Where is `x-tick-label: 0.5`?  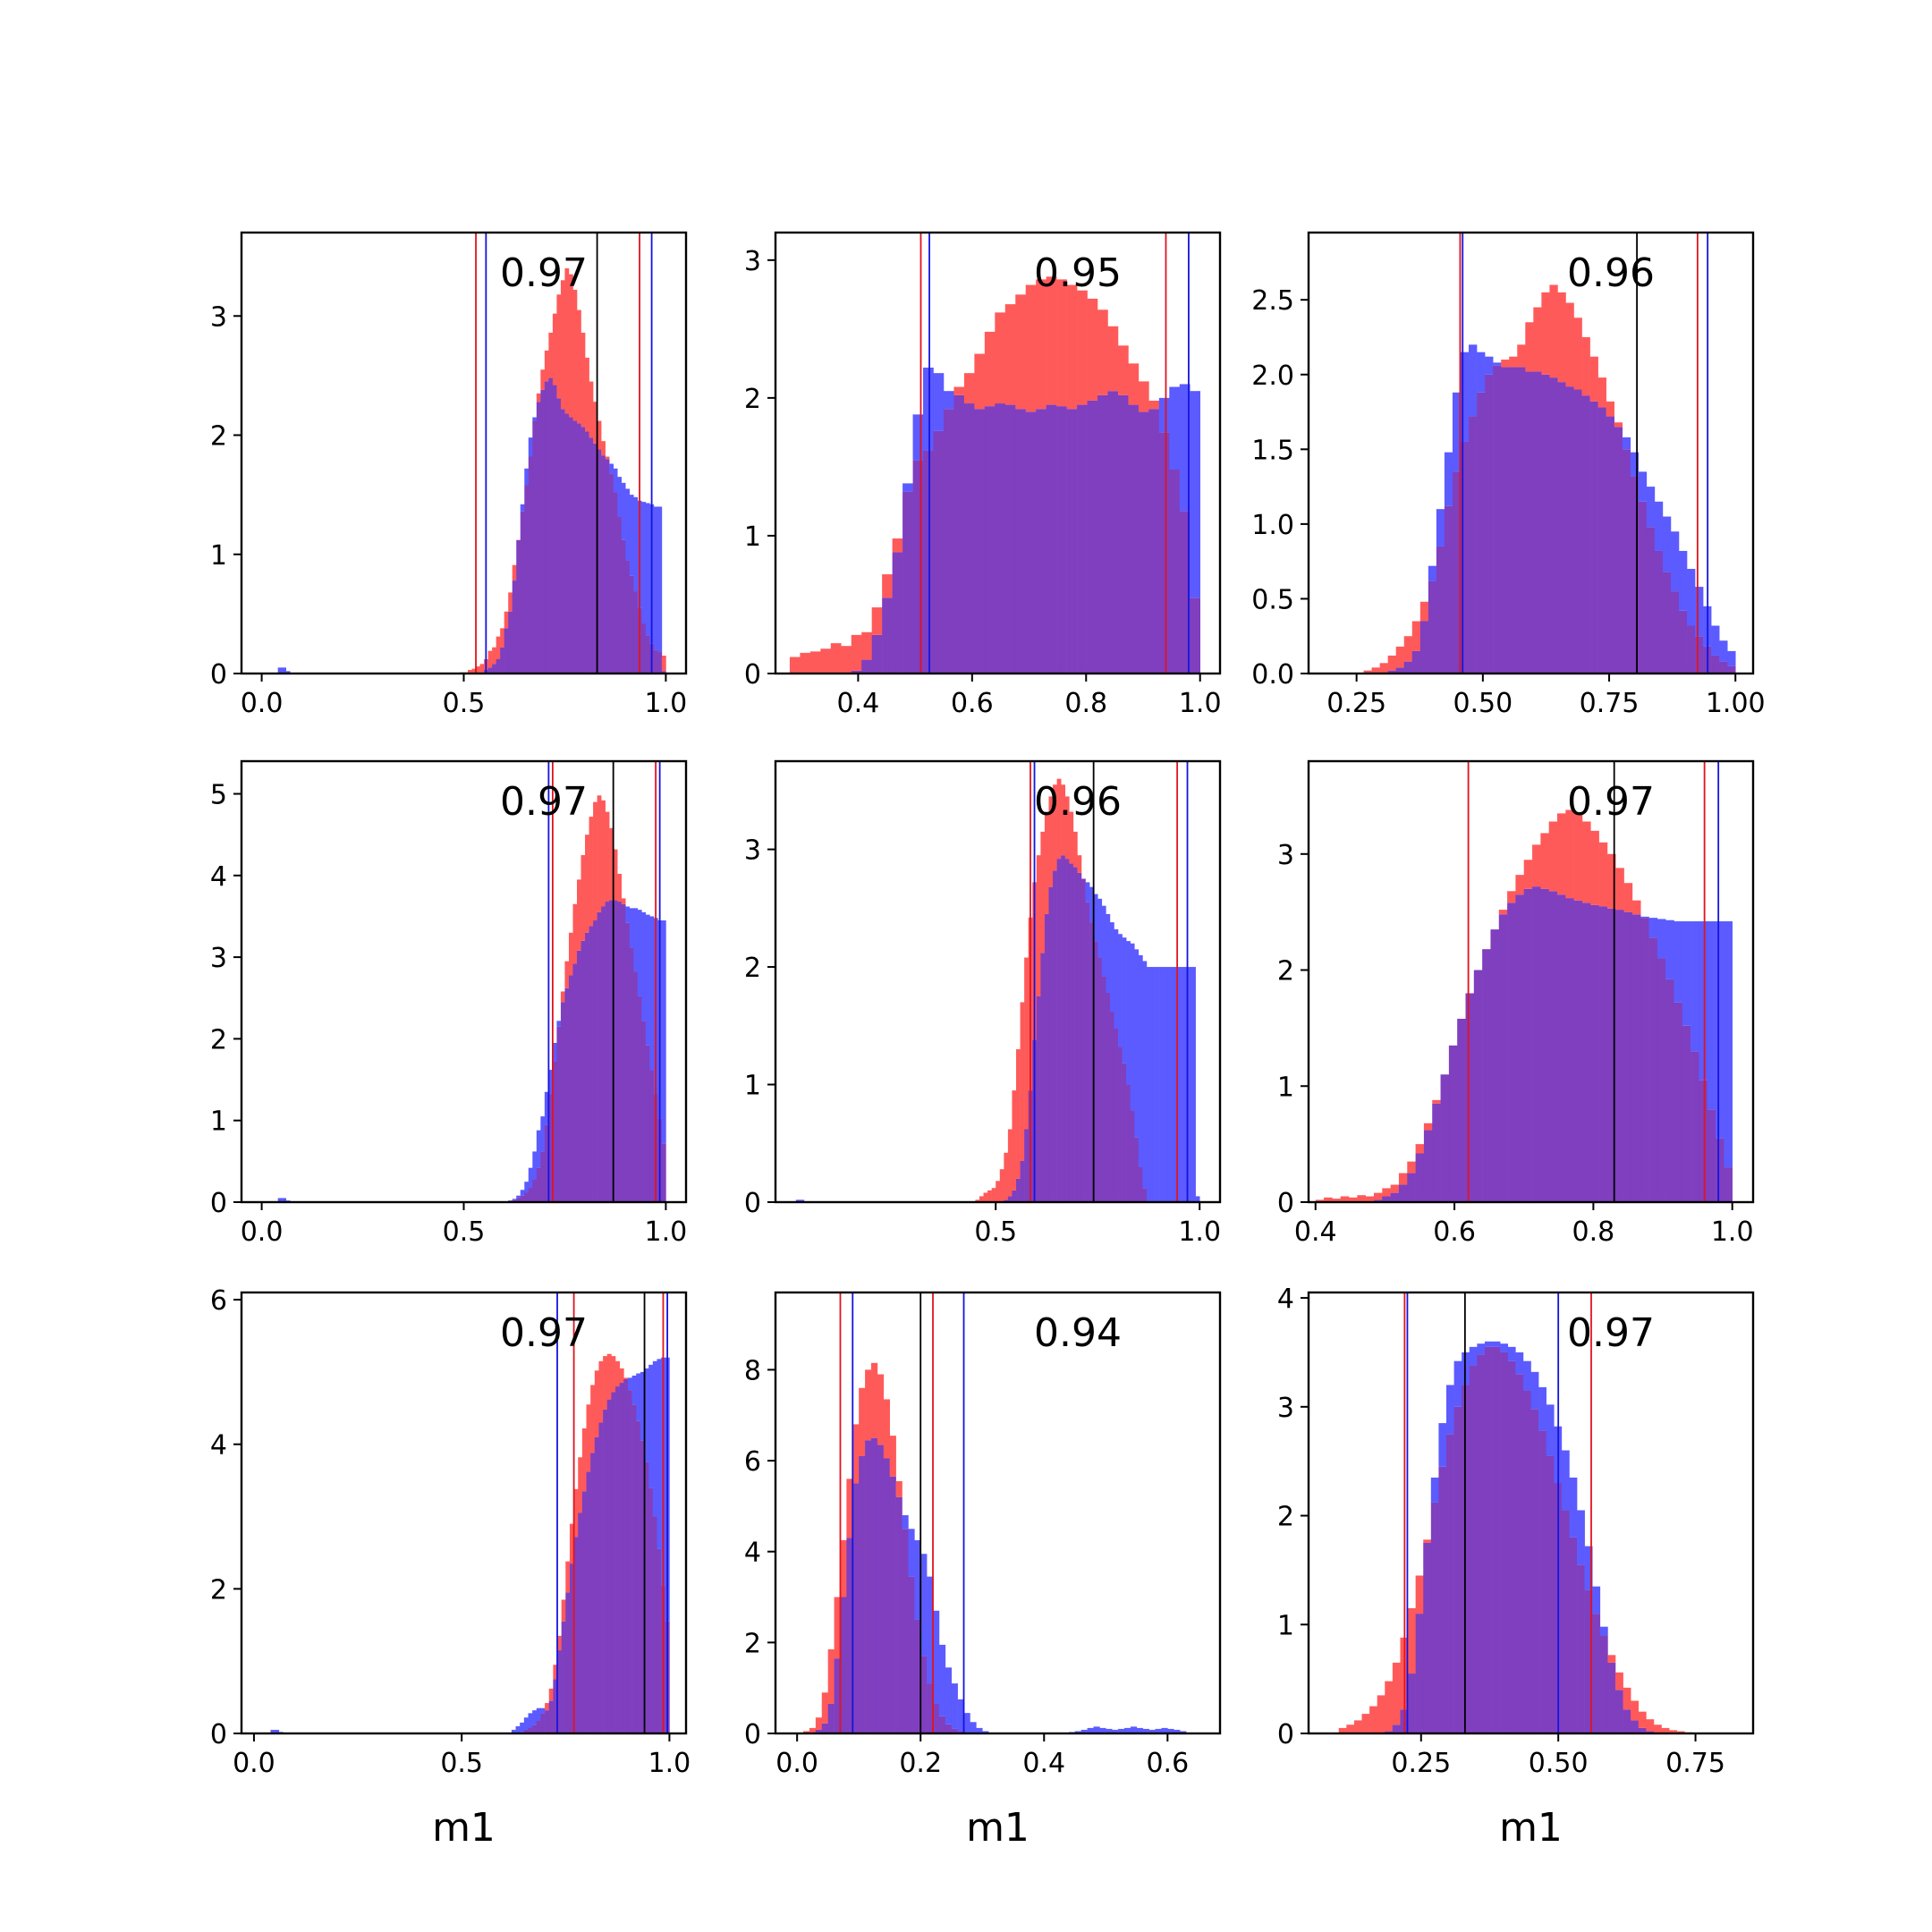 x-tick-label: 0.5 is located at coordinates (461, 1763).